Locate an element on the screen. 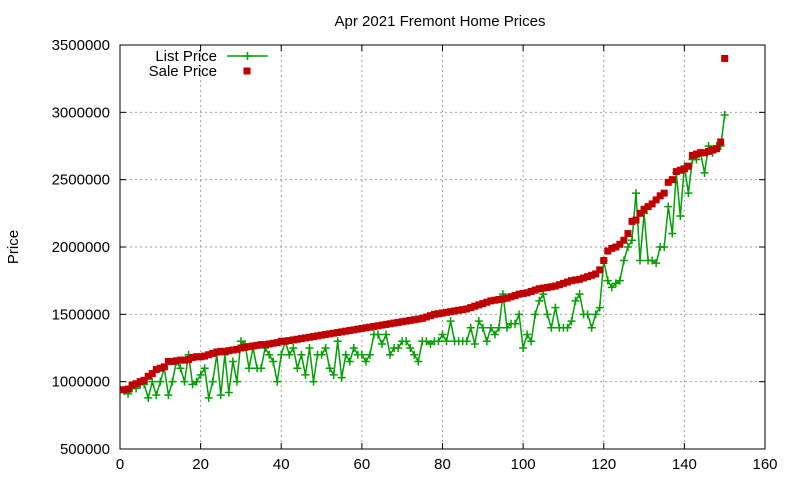  legend-sale-price-marker is located at coordinates (247, 71).